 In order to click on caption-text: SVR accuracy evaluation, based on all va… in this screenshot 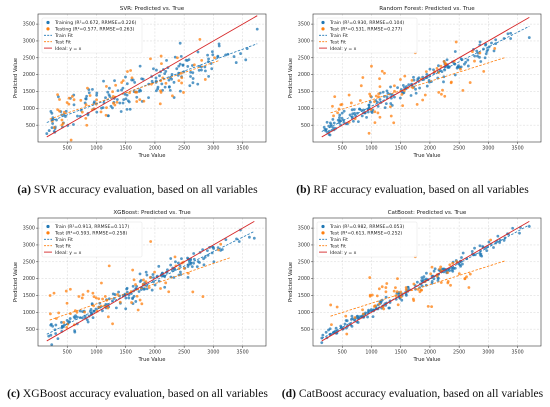, I will do `click(144, 189)`.